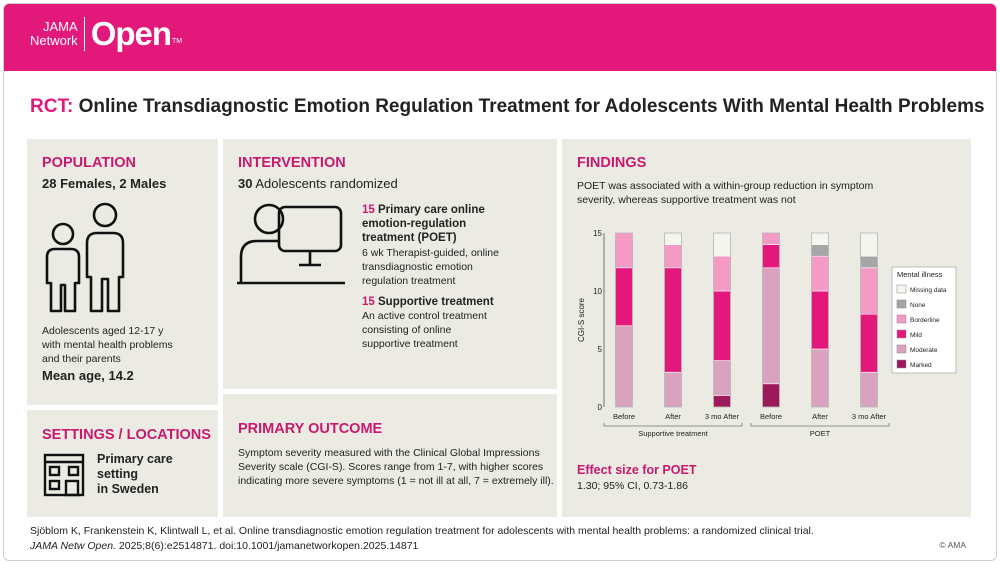  Describe the element at coordinates (424, 316) in the screenshot. I see `arm2-desc-1: An active control treatment` at that location.